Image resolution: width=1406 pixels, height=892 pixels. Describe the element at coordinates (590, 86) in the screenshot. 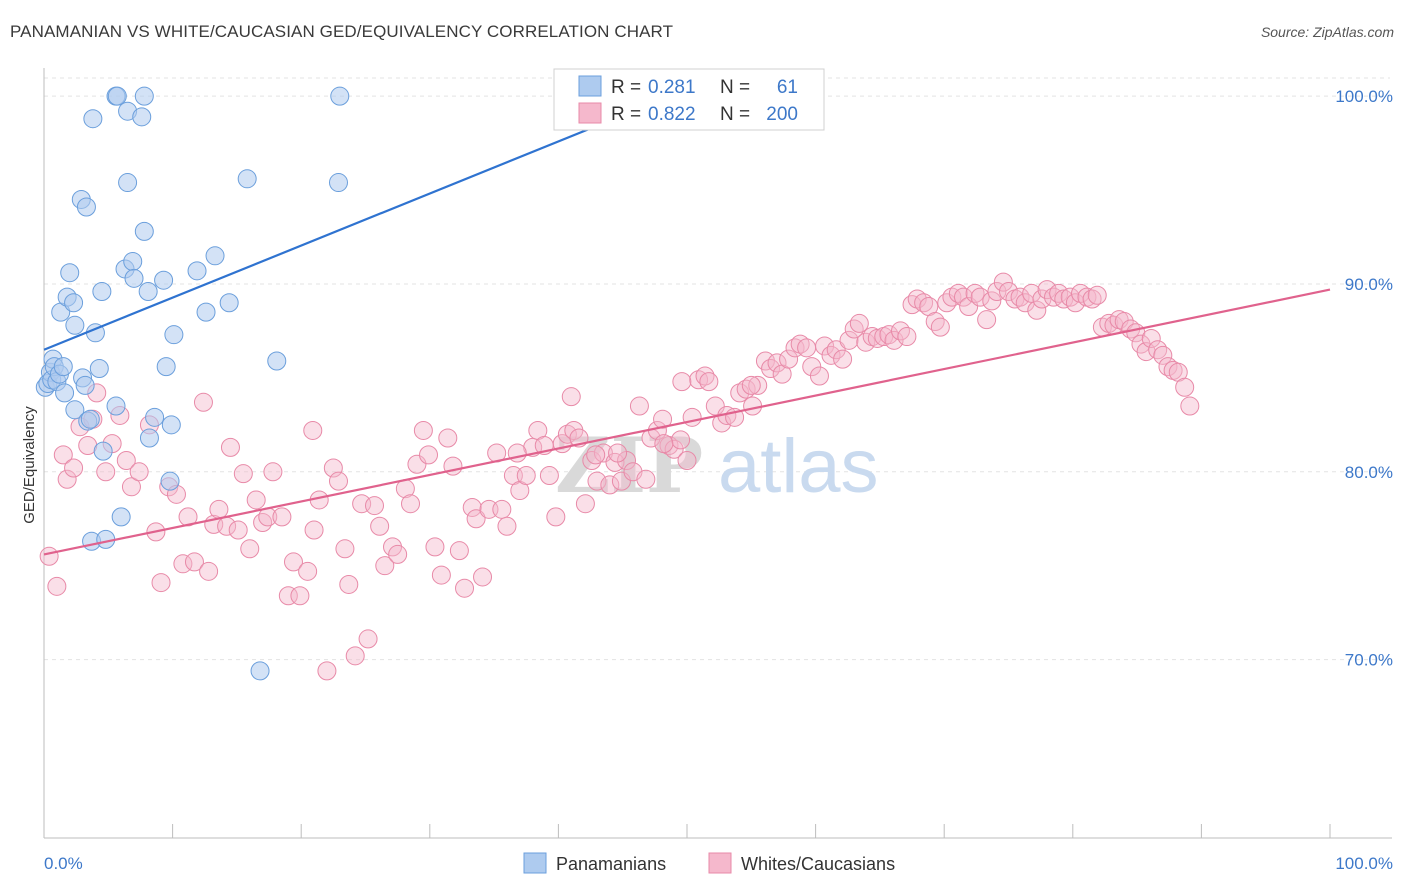

I see `legend-swatch-blue` at that location.